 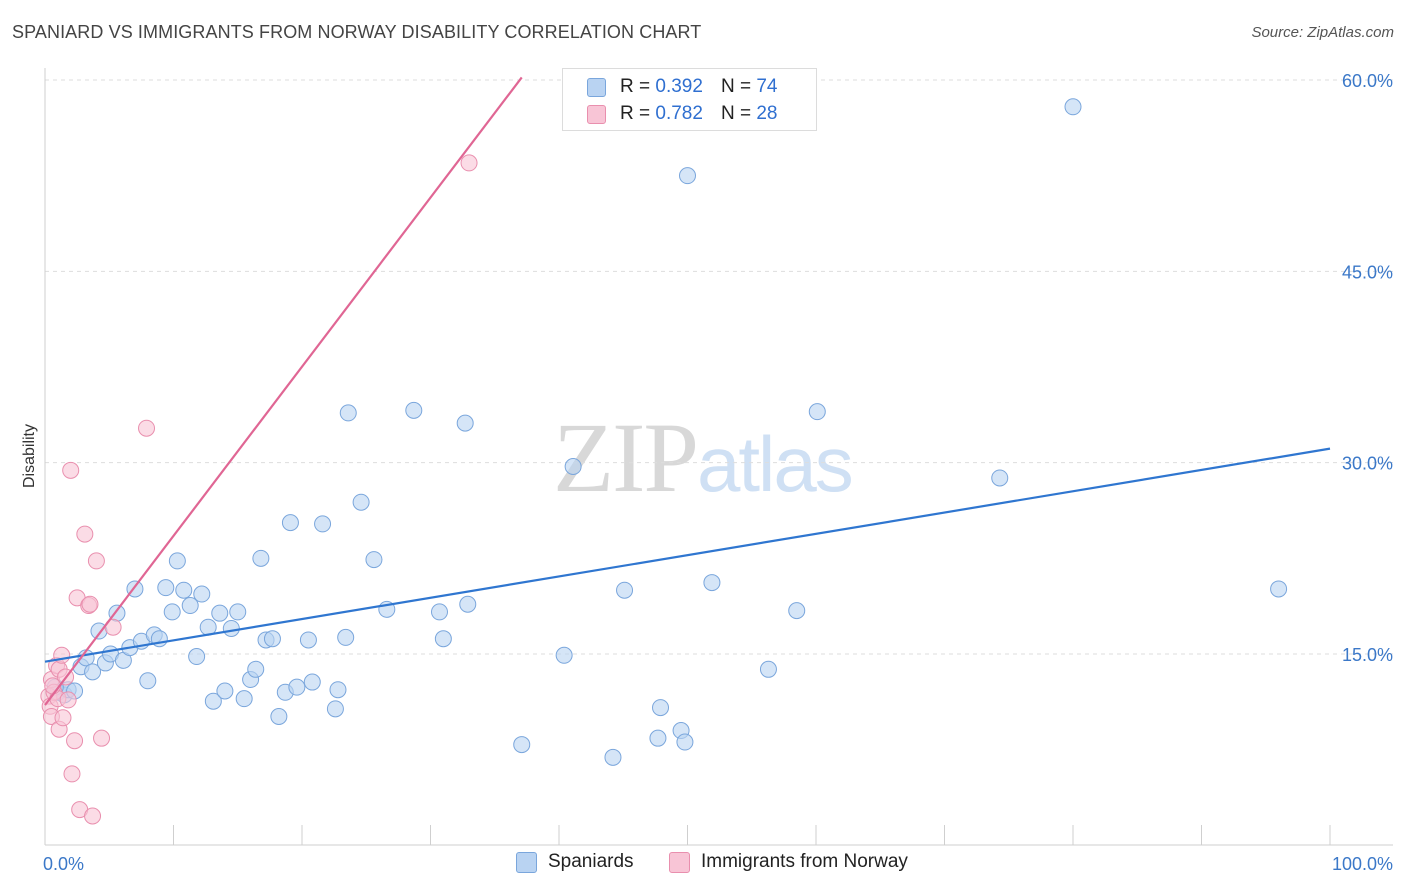 I want to click on y-axis-label: Disability, so click(x=29, y=456).